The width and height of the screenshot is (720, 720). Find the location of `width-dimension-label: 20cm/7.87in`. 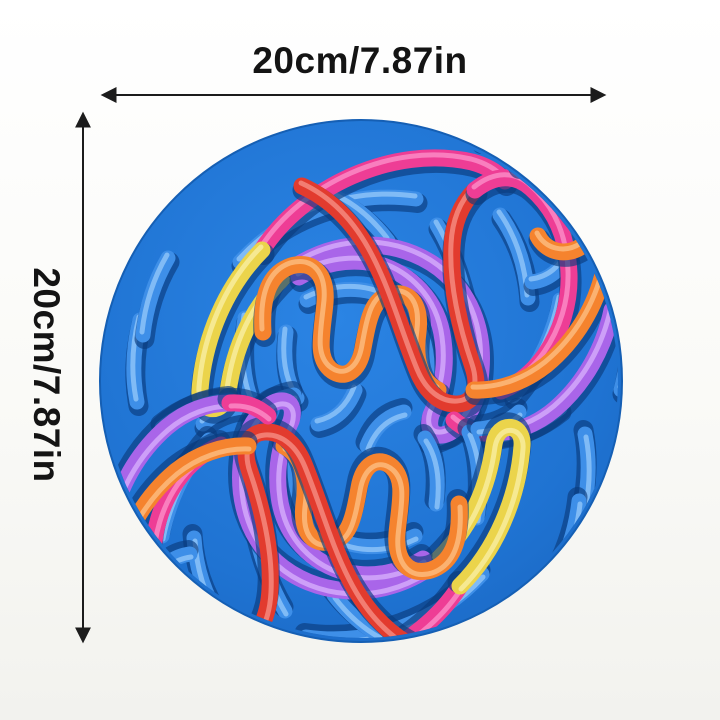

width-dimension-label: 20cm/7.87in is located at coordinates (360, 60).